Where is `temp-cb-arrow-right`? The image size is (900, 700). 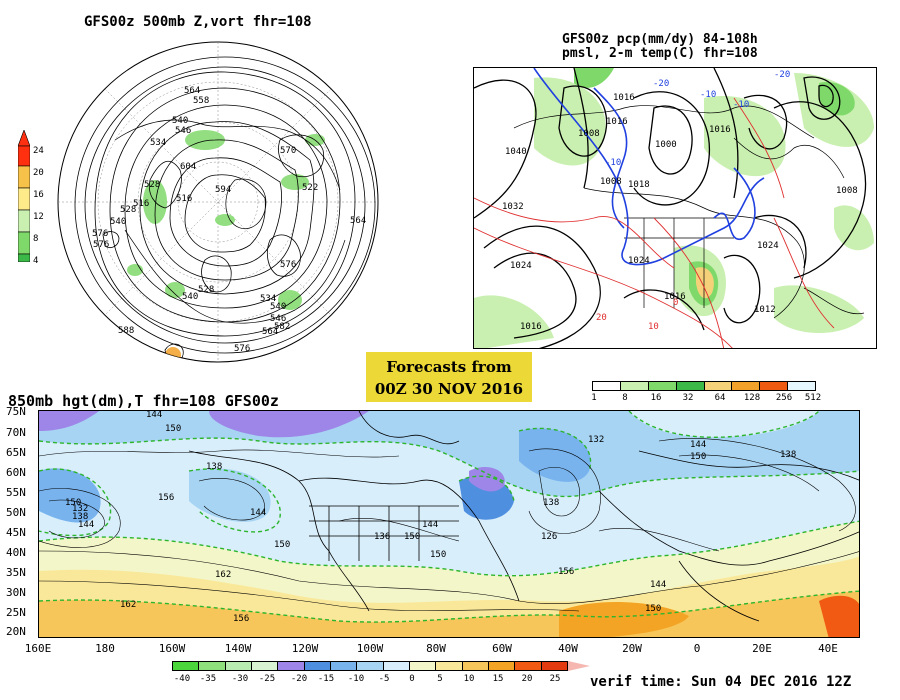 temp-cb-arrow-right is located at coordinates (579, 666).